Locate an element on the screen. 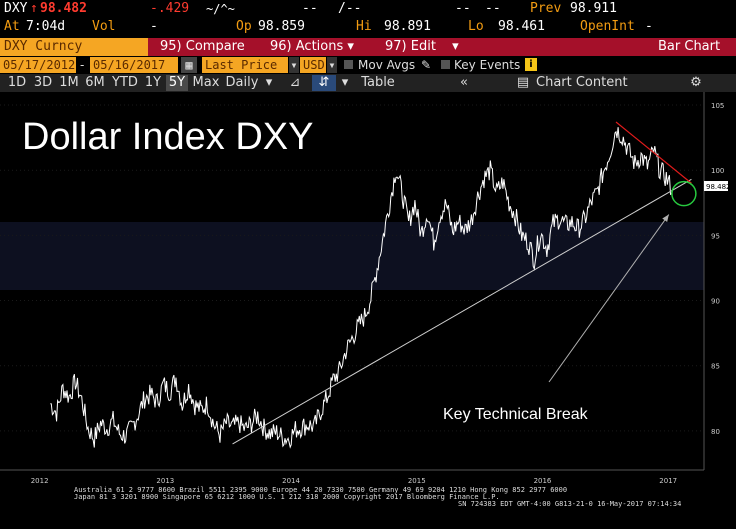 This screenshot has width=736, height=529. chart-title: Dollar Index DXY is located at coordinates (167, 137).